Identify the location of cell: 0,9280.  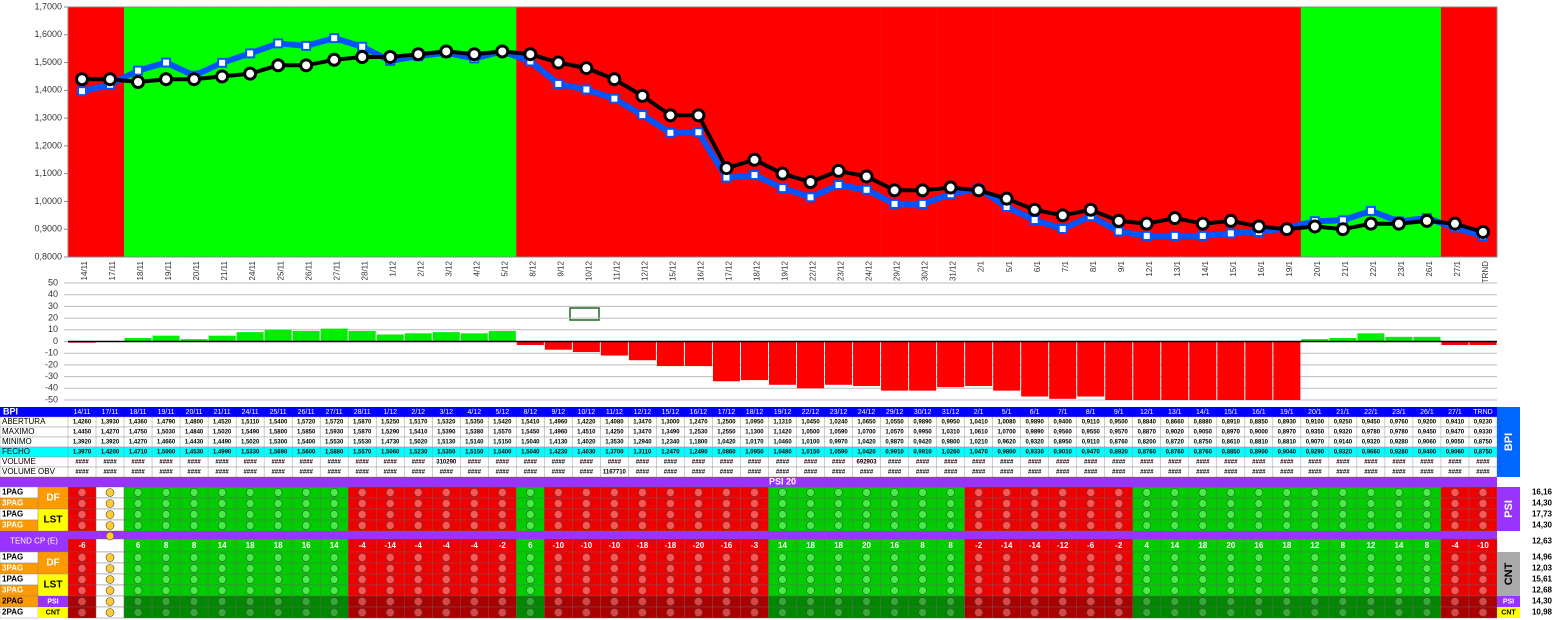
(1399, 453).